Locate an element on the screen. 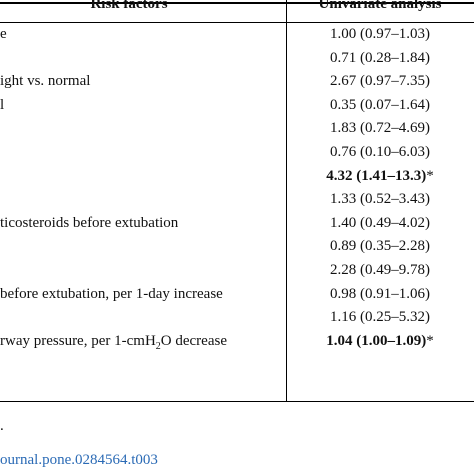 Image resolution: width=474 pixels, height=474 pixels. risk-factor-cell: e is located at coordinates (3, 35).